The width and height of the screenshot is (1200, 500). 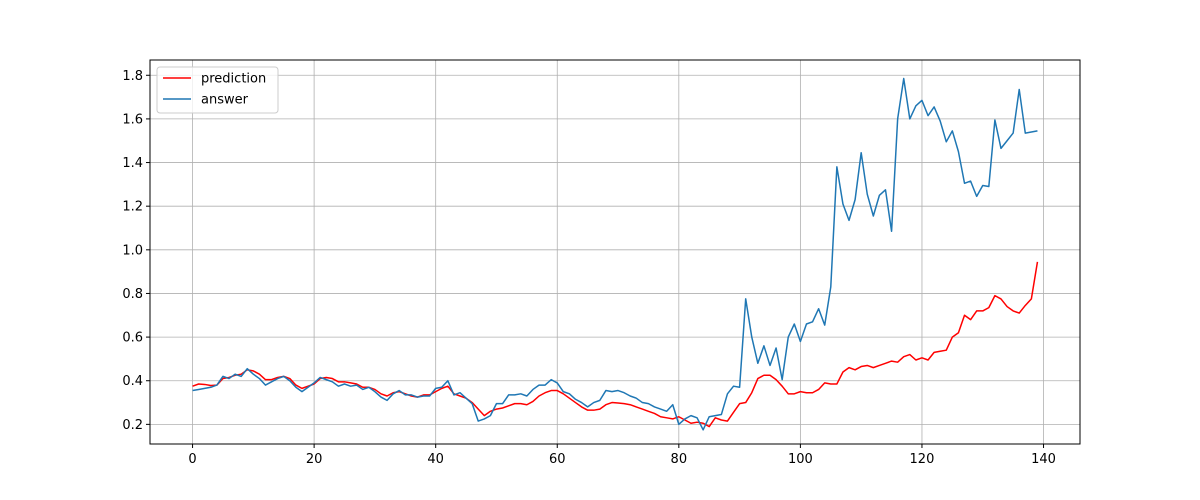 What do you see at coordinates (132, 294) in the screenshot?
I see `y-tick-label: 0.8` at bounding box center [132, 294].